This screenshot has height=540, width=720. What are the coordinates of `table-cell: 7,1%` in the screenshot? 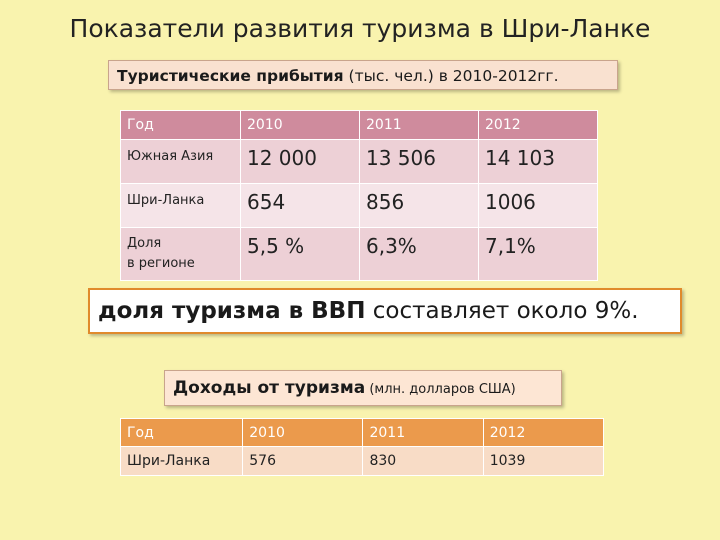 It's located at (538, 254).